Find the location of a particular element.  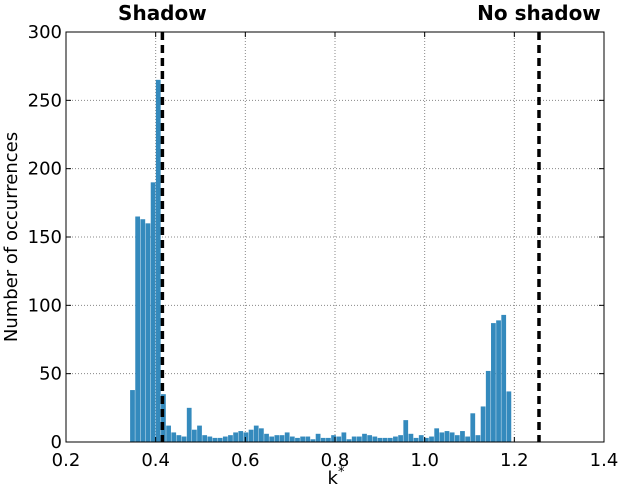

x-axis-label-main: k is located at coordinates (333, 478).